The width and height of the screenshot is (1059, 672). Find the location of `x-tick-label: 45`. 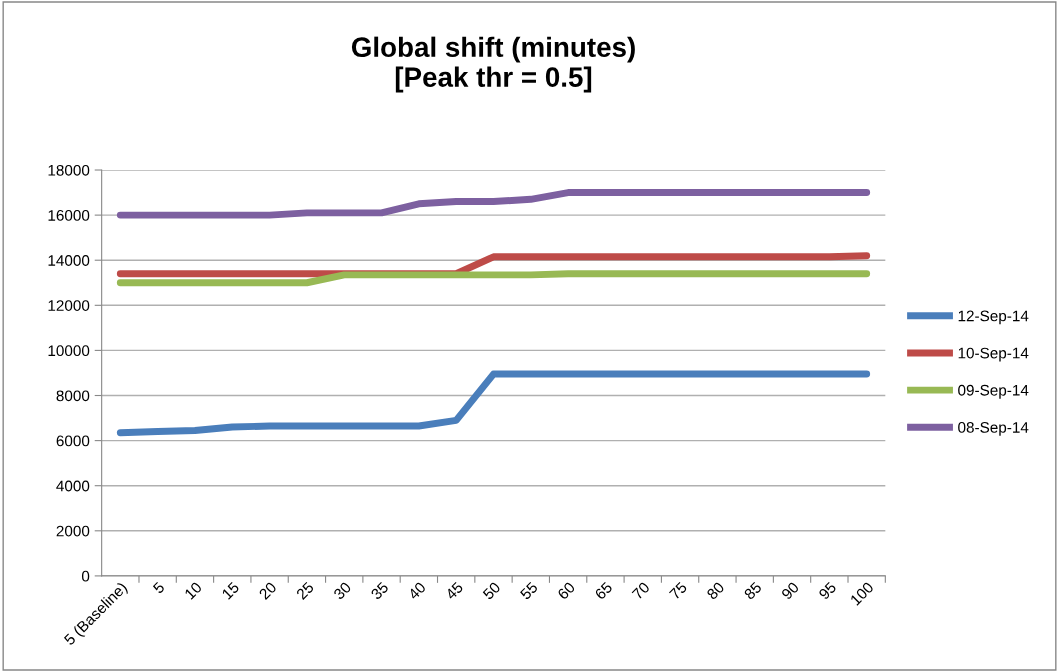

x-tick-label: 45 is located at coordinates (454, 591).